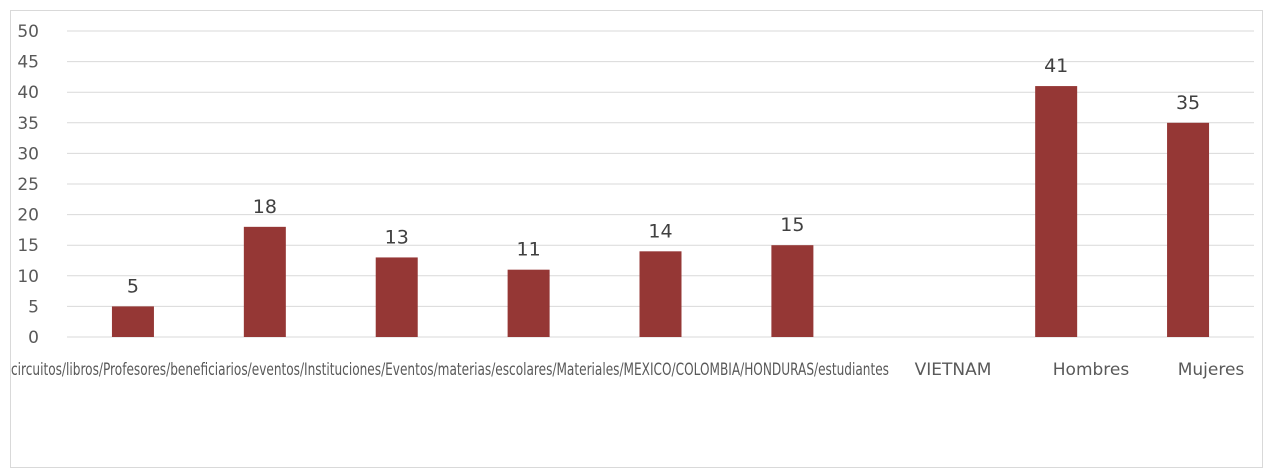  What do you see at coordinates (28, 277) in the screenshot?
I see `y-tick-label: 10` at bounding box center [28, 277].